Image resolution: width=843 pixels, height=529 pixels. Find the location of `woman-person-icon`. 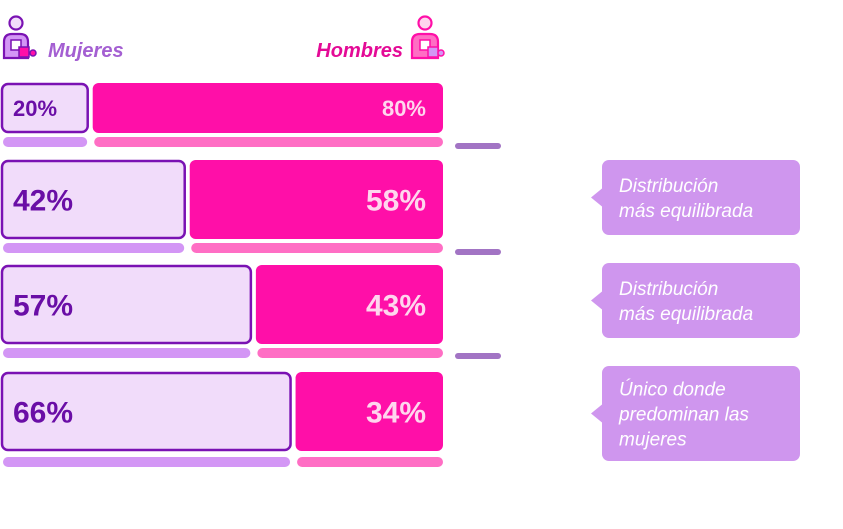

woman-person-icon is located at coordinates (19, 37).